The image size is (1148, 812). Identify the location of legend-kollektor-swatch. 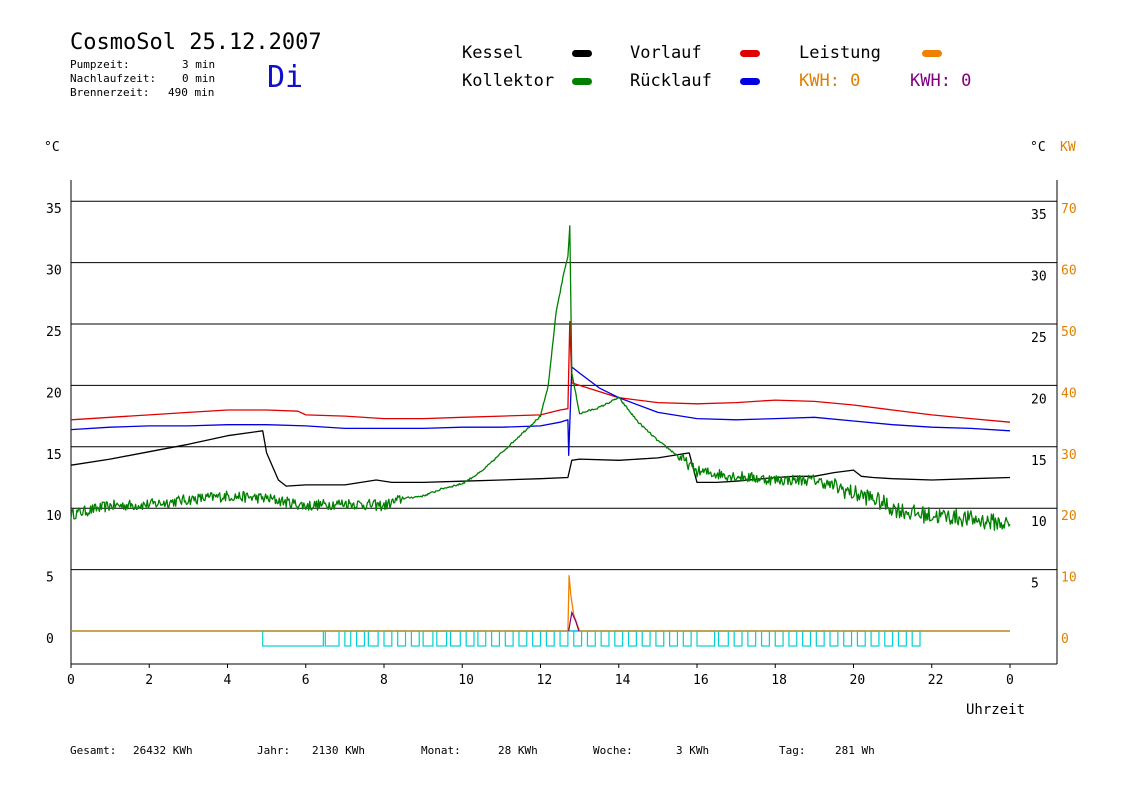
(582, 81).